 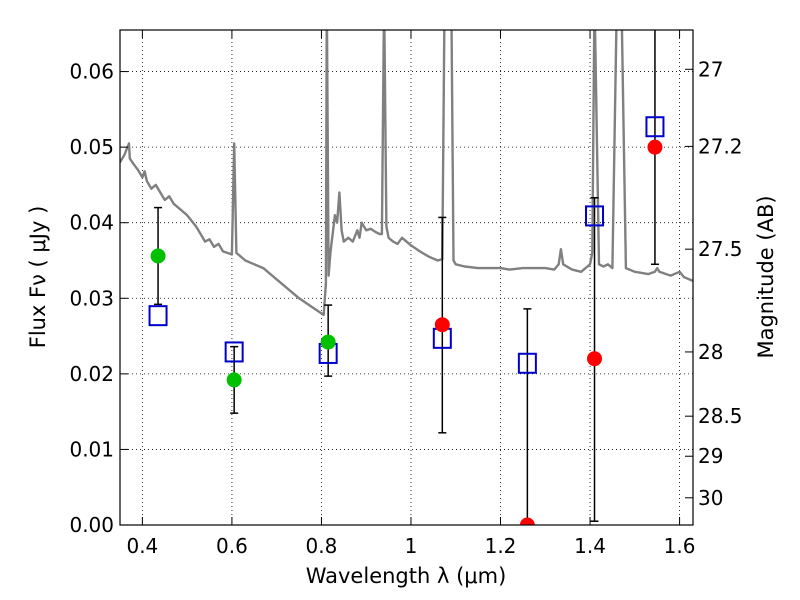 What do you see at coordinates (411, 546) in the screenshot?
I see `x-tick-label: 1` at bounding box center [411, 546].